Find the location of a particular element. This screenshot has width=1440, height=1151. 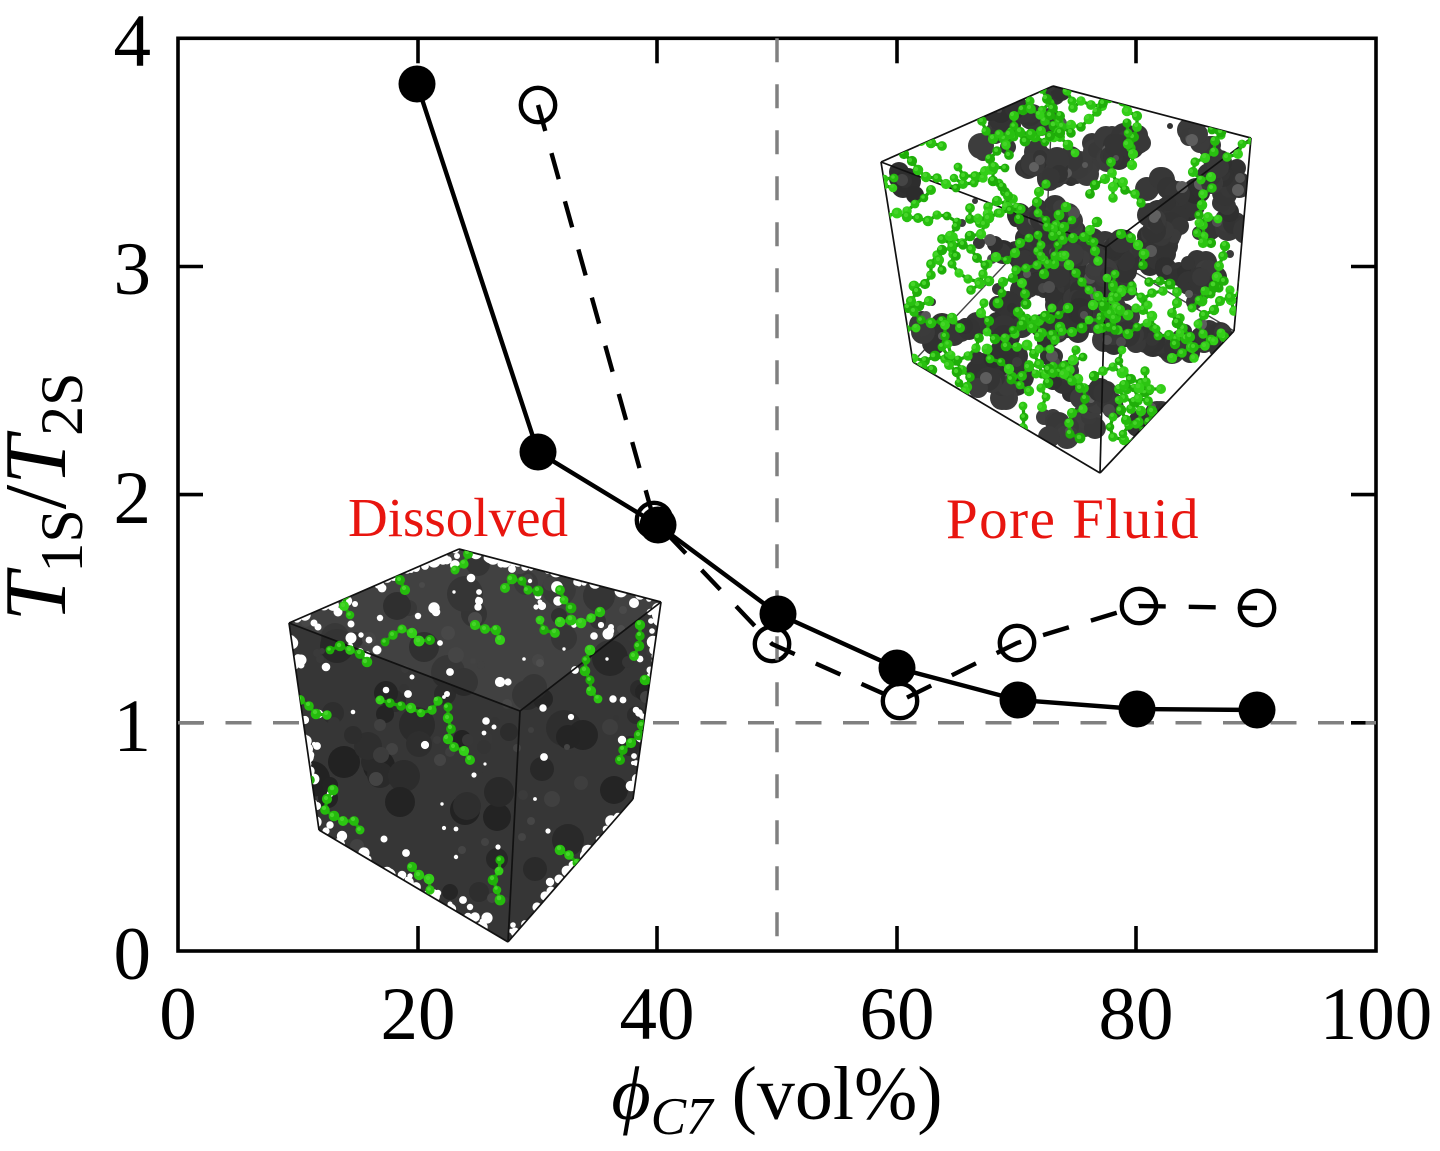

svg-text: 1 is located at coordinates (133, 726).